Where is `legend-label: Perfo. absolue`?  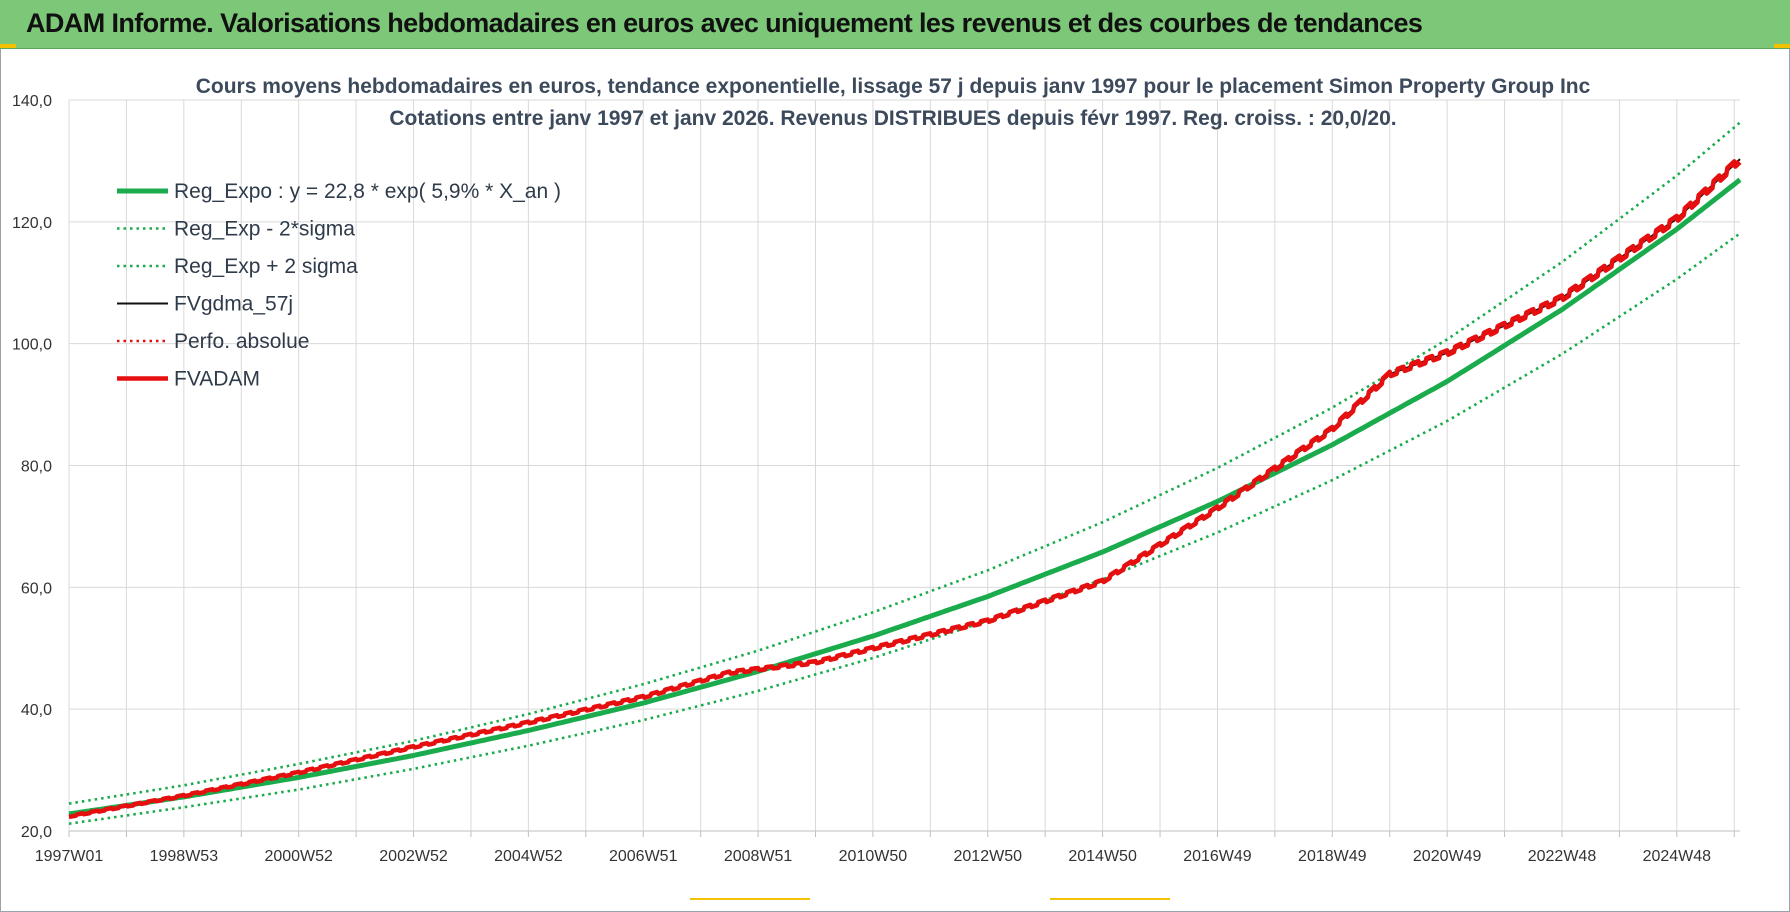
legend-label: Perfo. absolue is located at coordinates (241, 341).